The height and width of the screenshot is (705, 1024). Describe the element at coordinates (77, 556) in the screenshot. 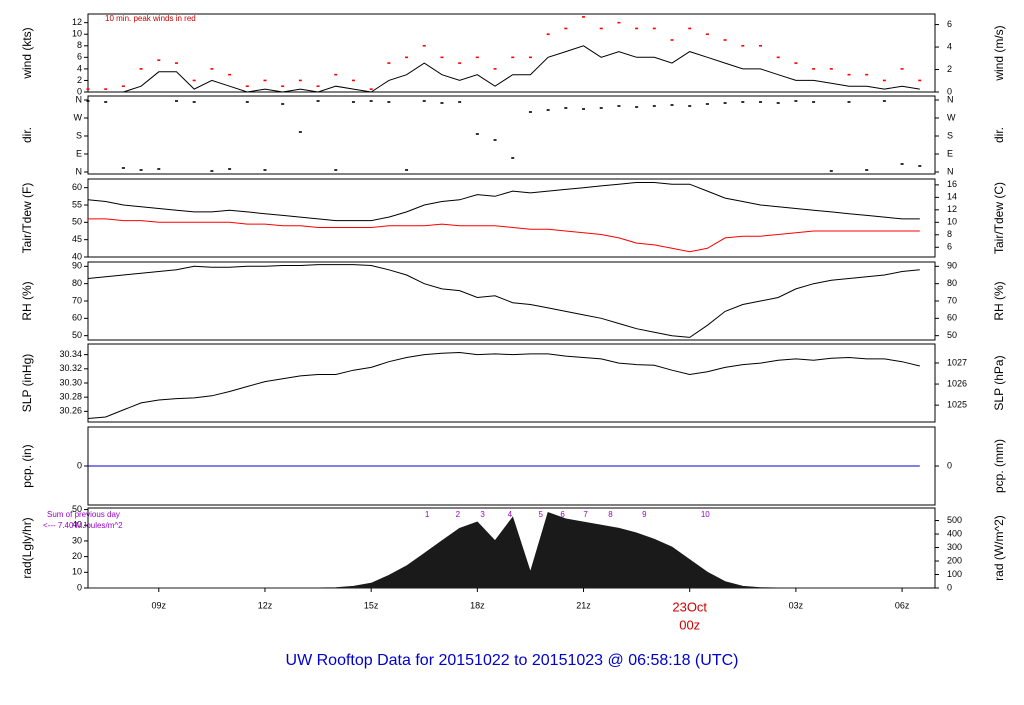

I see `y-tick-label: 20` at that location.